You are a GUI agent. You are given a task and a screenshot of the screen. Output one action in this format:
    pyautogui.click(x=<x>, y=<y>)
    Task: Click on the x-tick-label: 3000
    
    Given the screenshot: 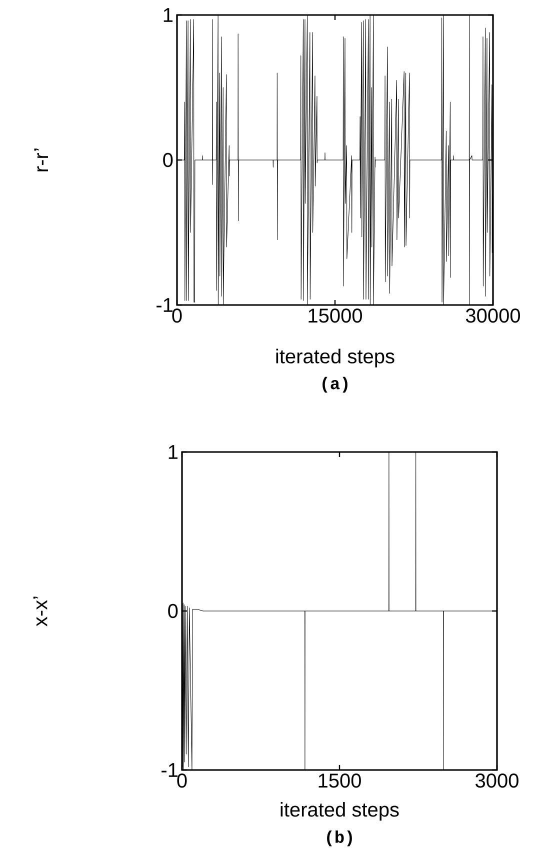 What is the action you would take?
    pyautogui.click(x=497, y=781)
    